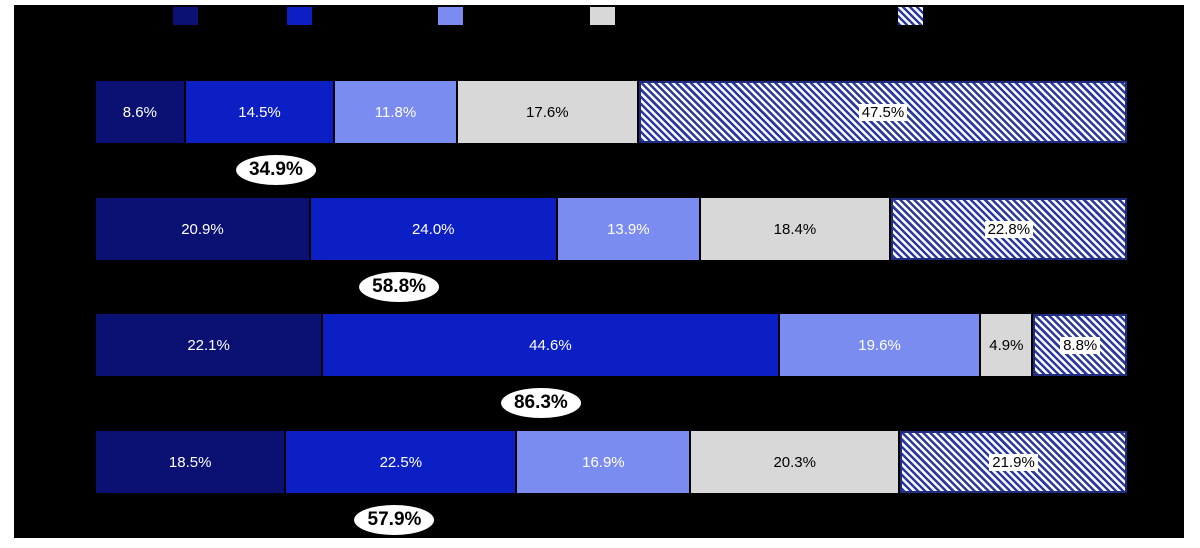 The image size is (1200, 548). I want to click on bar-segment-label: 21.9%, so click(1013, 462).